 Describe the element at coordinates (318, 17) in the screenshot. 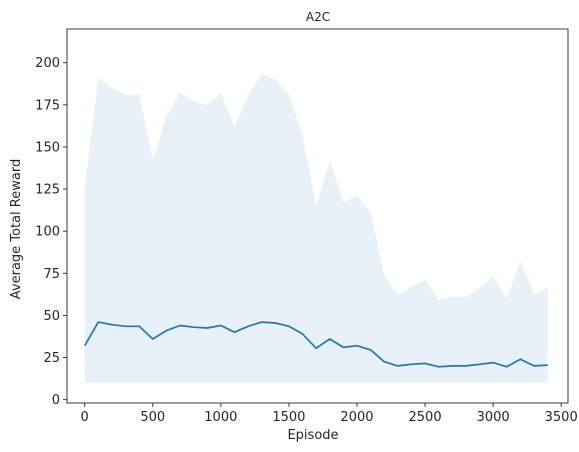

I see `chart-title: A2C` at that location.